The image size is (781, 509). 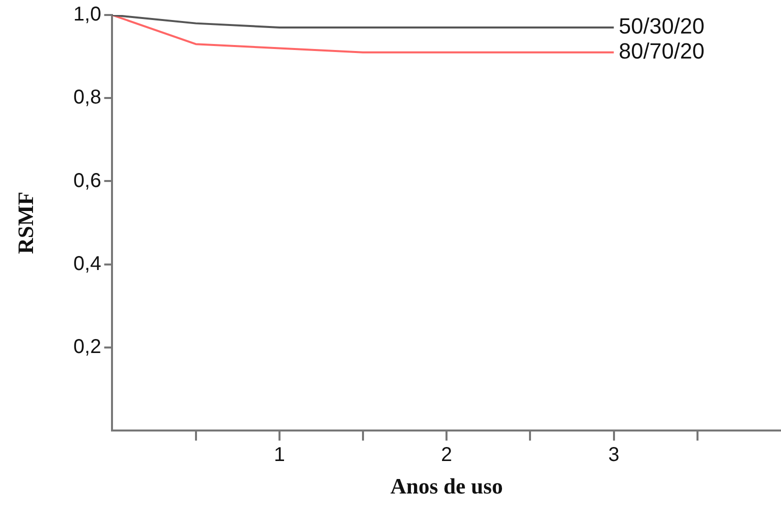 What do you see at coordinates (614, 455) in the screenshot?
I see `x-tick-label: 3` at bounding box center [614, 455].